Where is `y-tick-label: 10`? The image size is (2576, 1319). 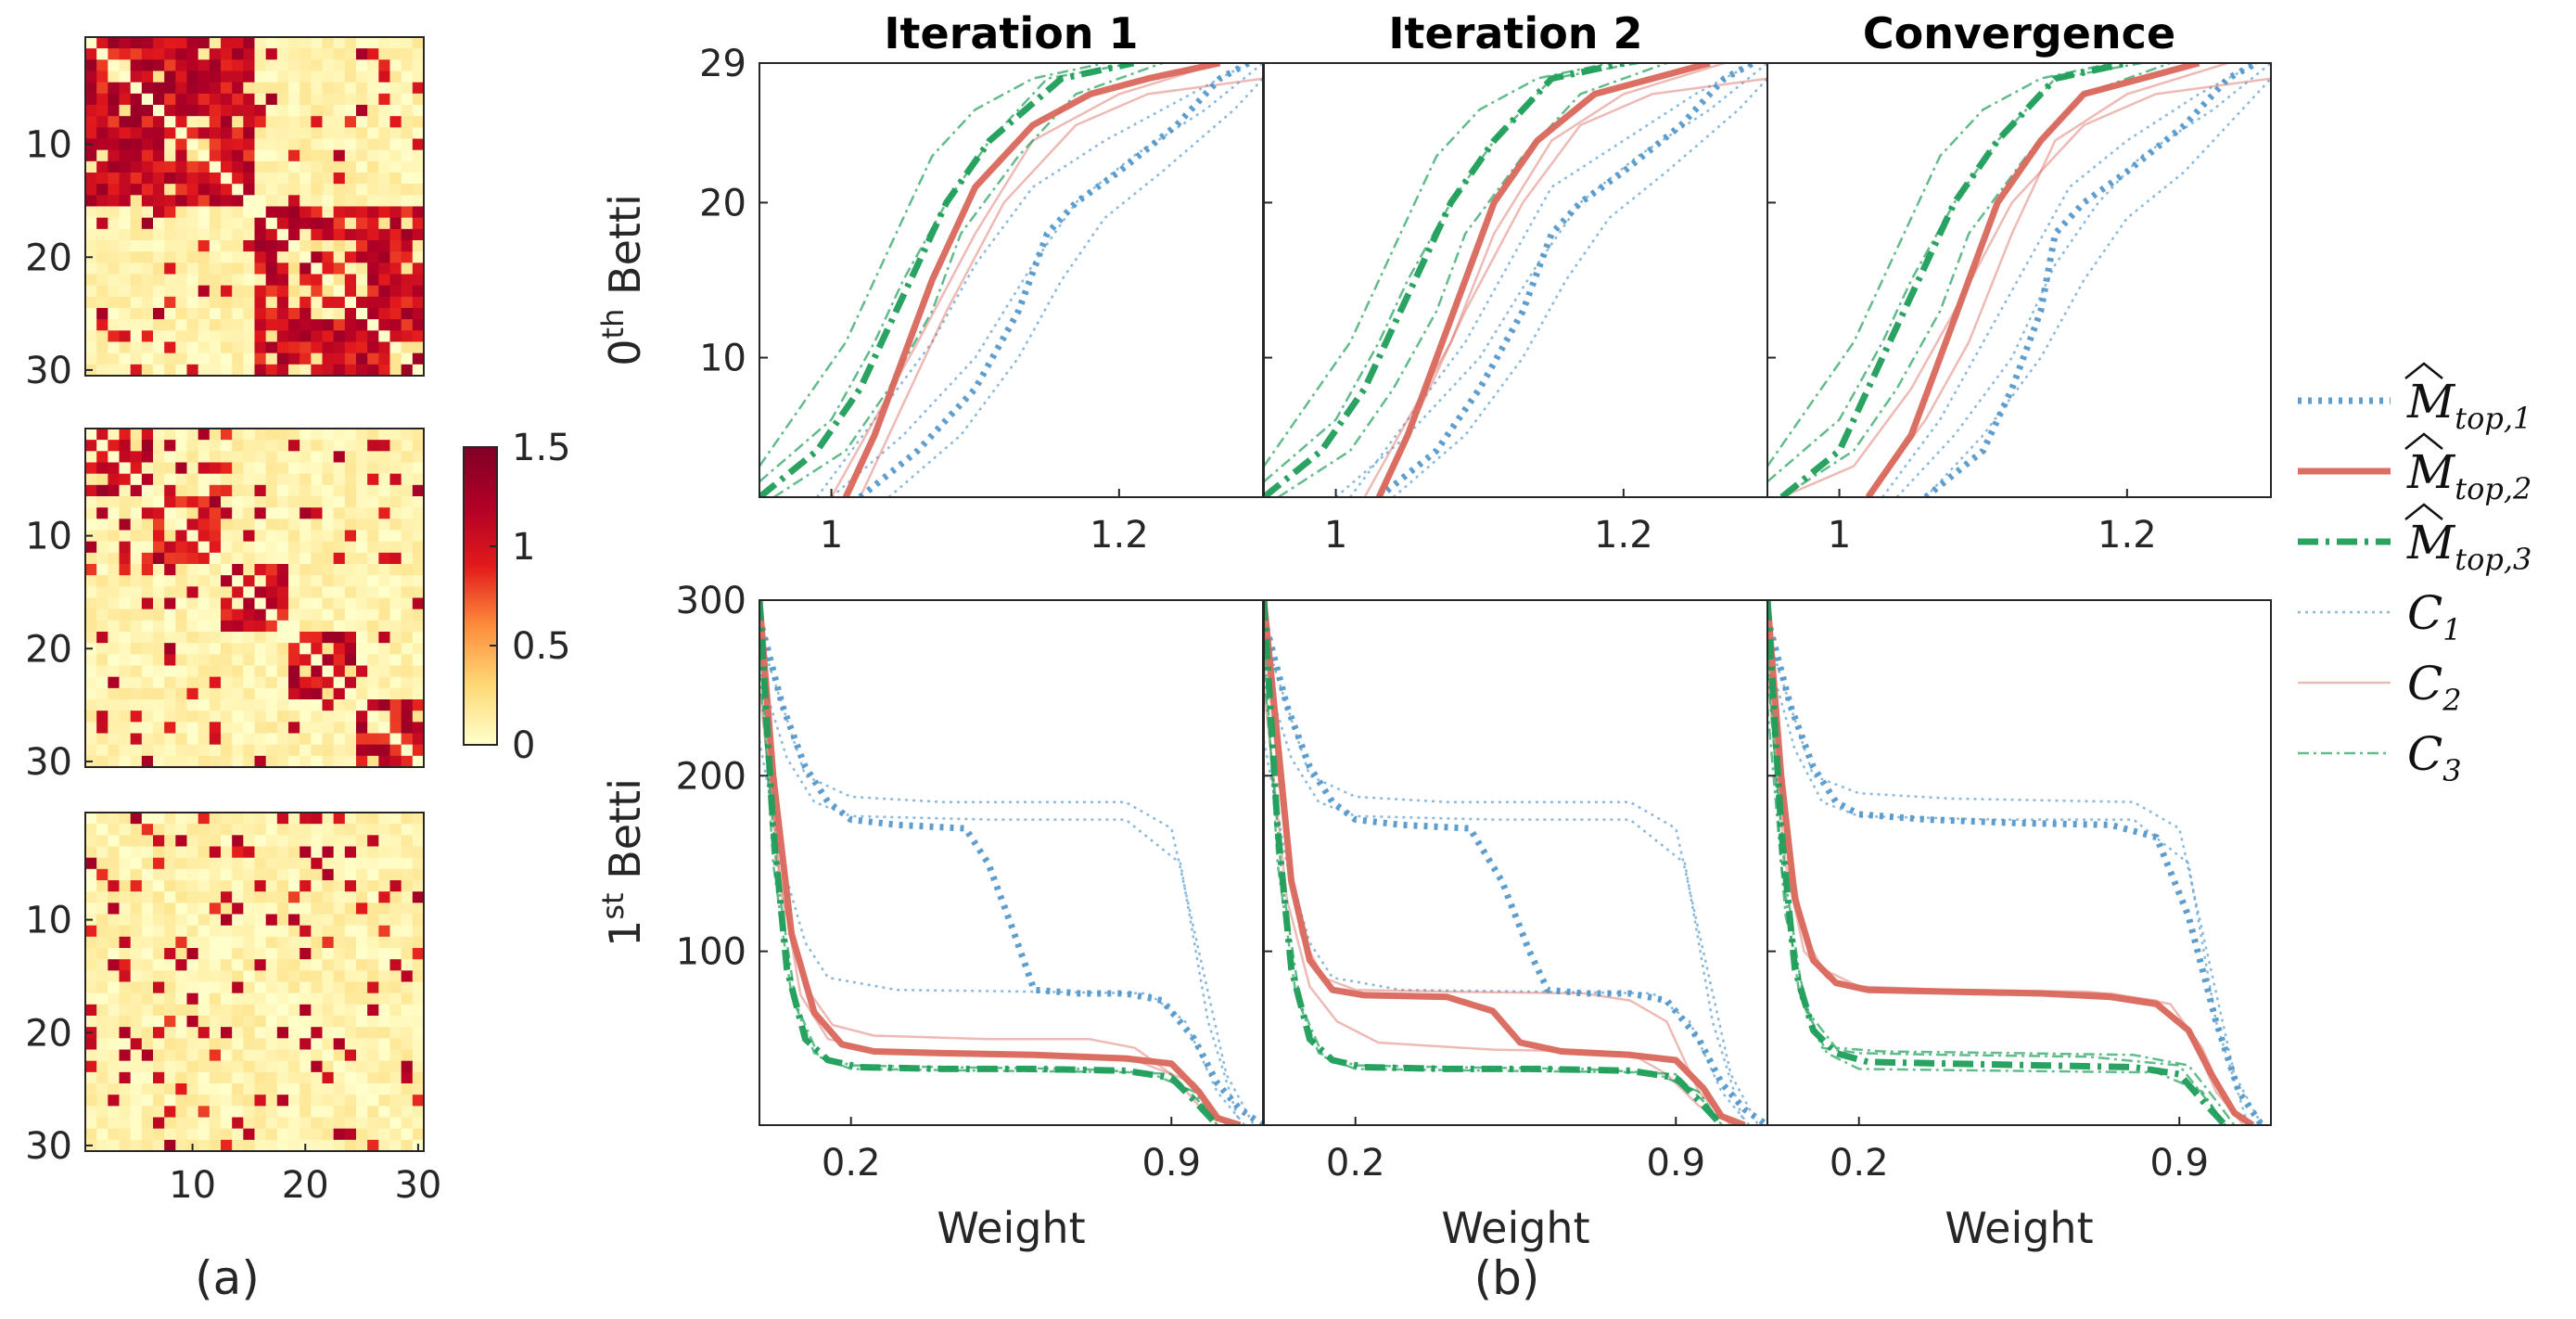 y-tick-label: 10 is located at coordinates (48, 537).